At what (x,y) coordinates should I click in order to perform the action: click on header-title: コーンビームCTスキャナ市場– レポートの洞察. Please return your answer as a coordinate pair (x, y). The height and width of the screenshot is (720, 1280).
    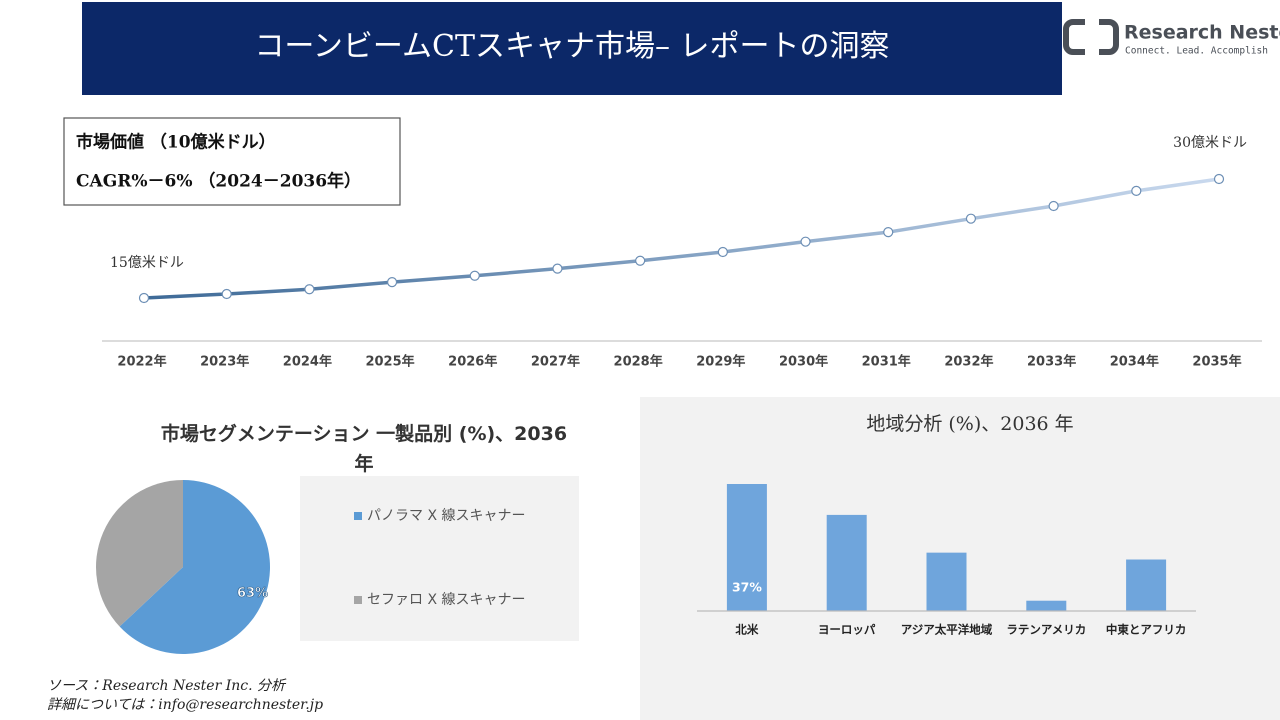
    Looking at the image, I should click on (571, 46).